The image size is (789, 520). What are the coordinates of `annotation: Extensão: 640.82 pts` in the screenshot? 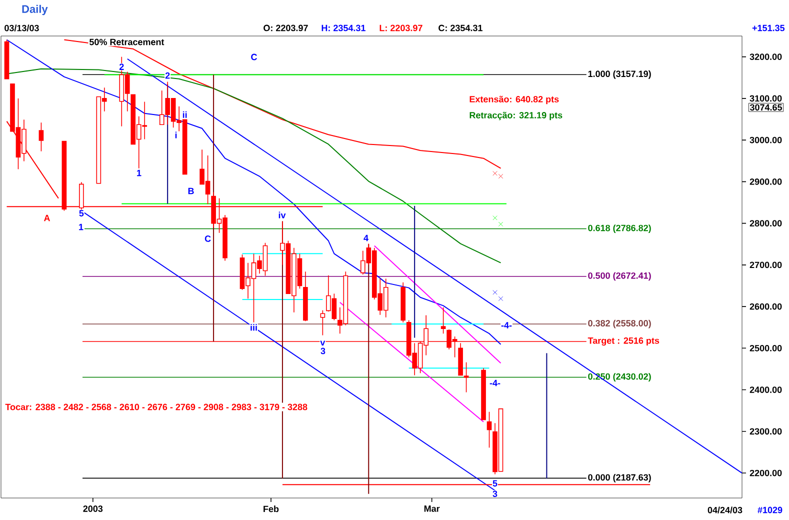 It's located at (514, 100).